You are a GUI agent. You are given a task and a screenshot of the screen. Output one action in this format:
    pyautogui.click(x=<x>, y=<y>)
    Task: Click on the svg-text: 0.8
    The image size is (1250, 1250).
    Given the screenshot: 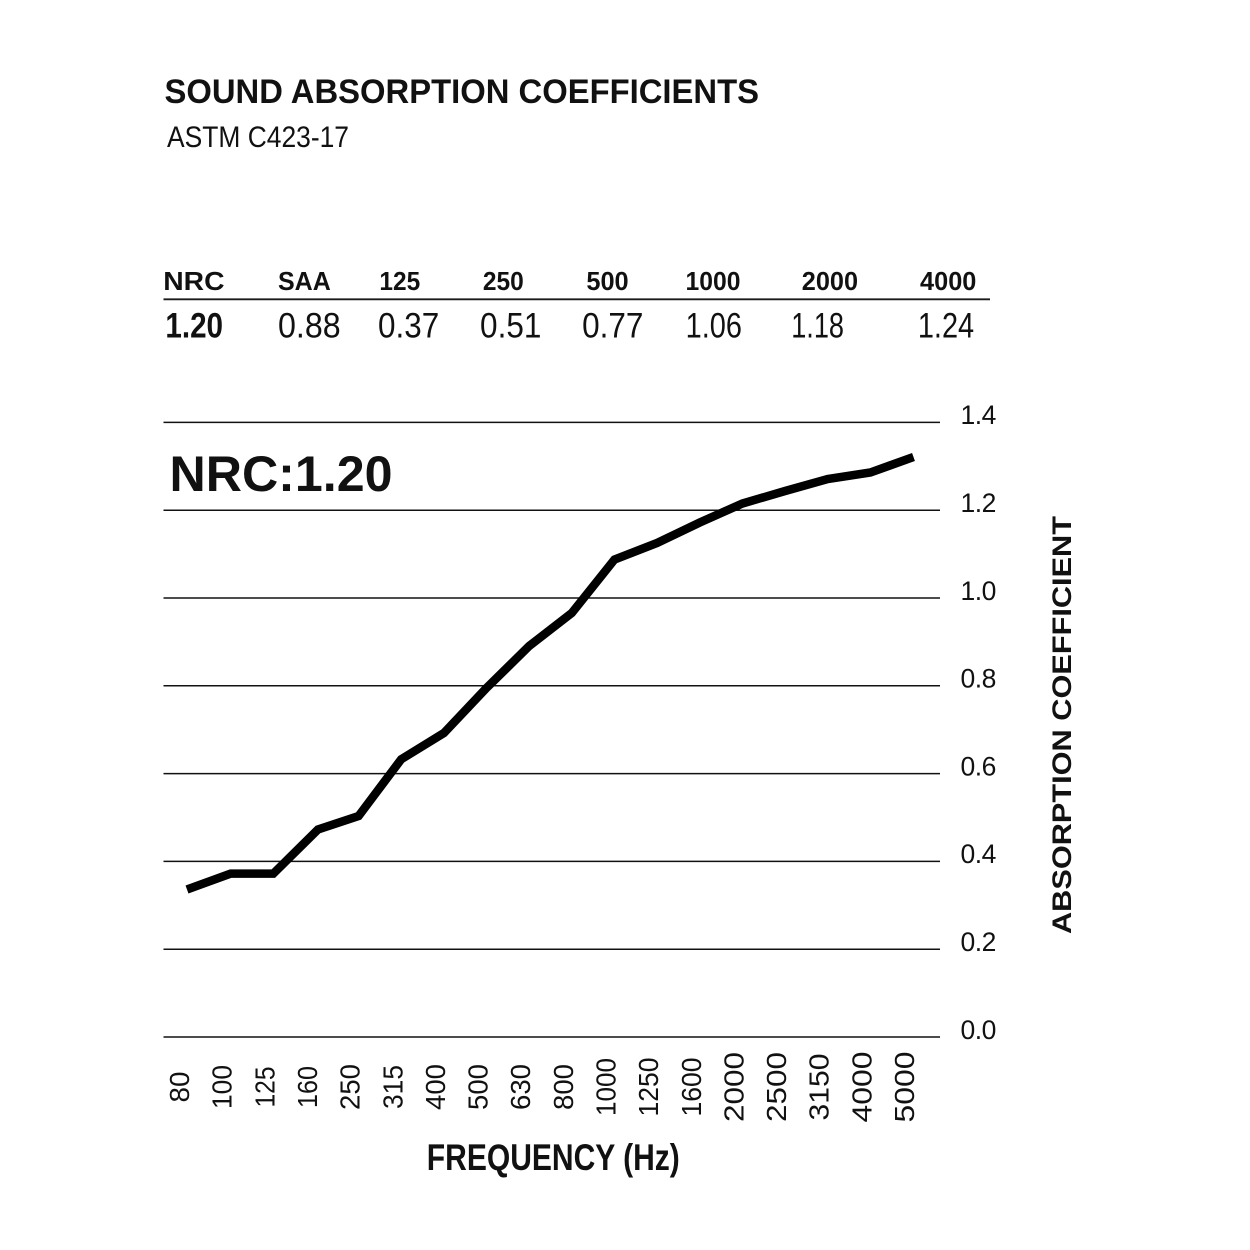 What is the action you would take?
    pyautogui.click(x=978, y=679)
    